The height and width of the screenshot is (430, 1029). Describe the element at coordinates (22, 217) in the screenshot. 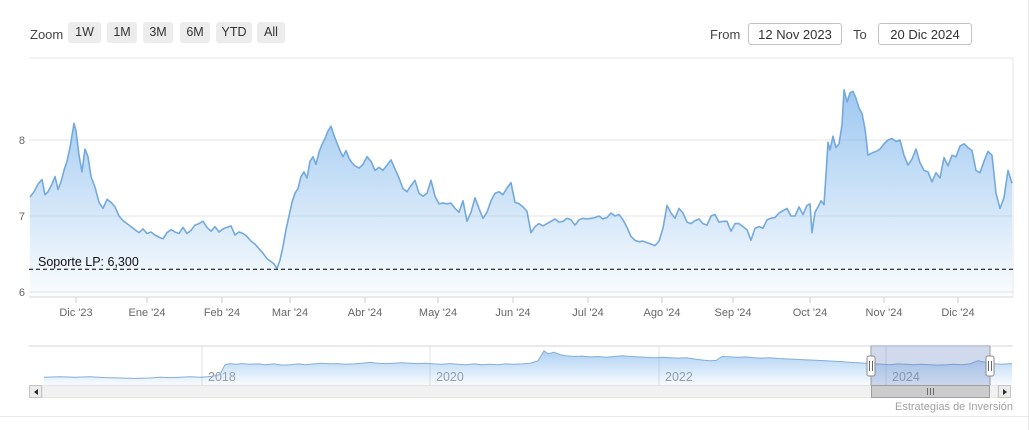

I see `y-axis-label: 7` at that location.